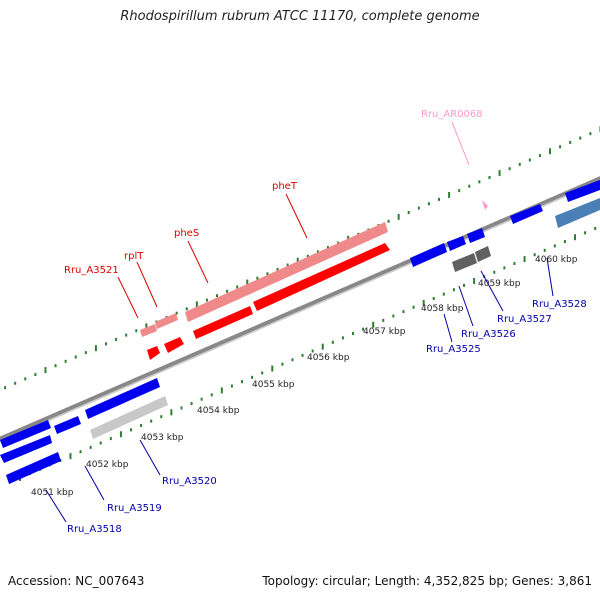 This screenshot has width=600, height=600. Describe the element at coordinates (483, 254) in the screenshot. I see `gene-Rru_A3527-gray-b` at that location.